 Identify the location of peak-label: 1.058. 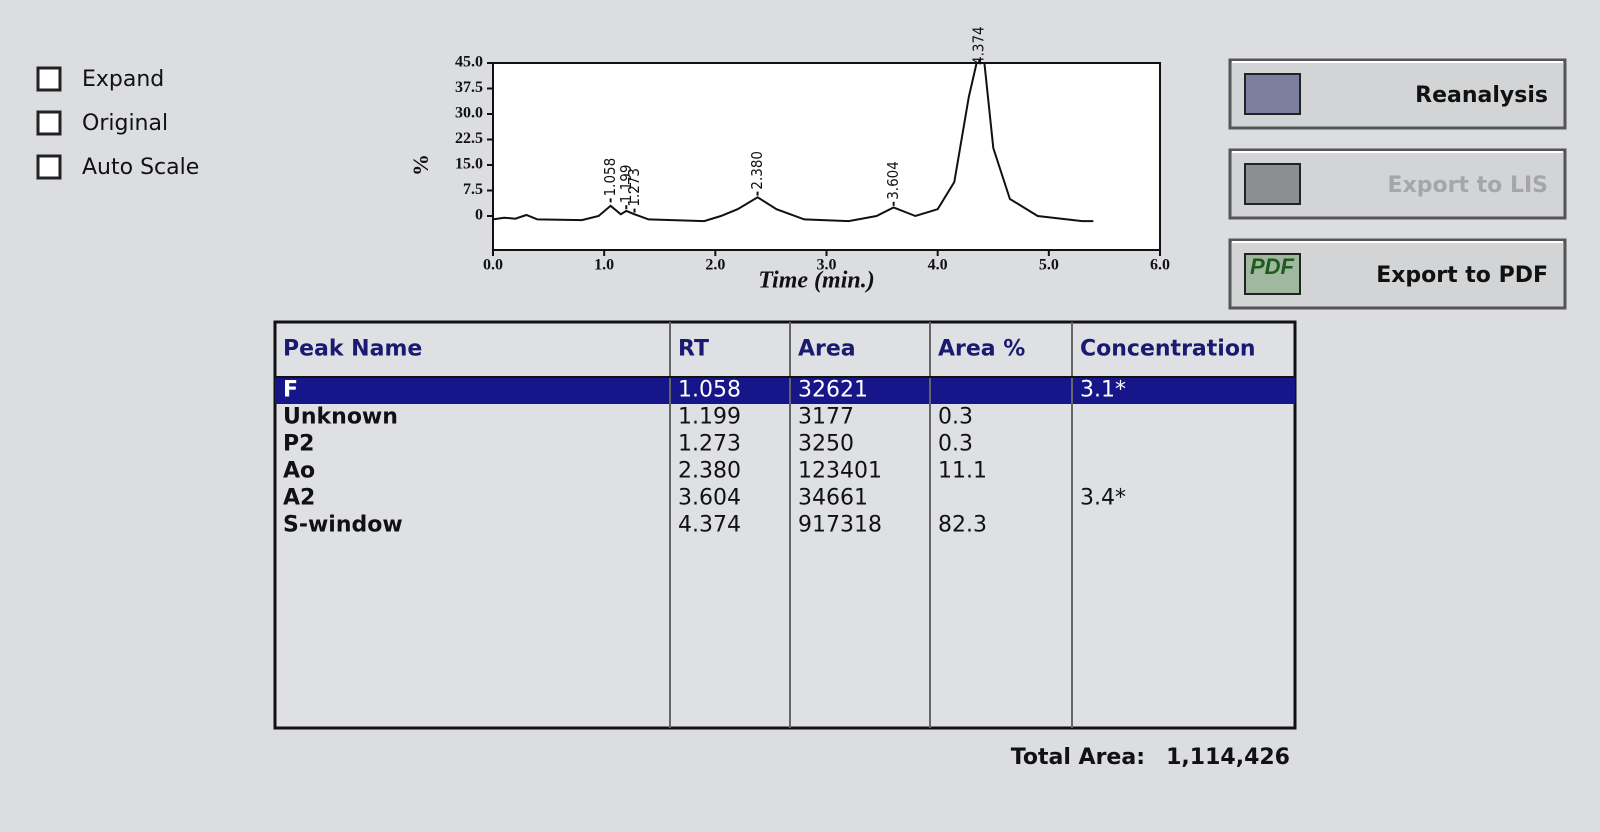
(610, 177).